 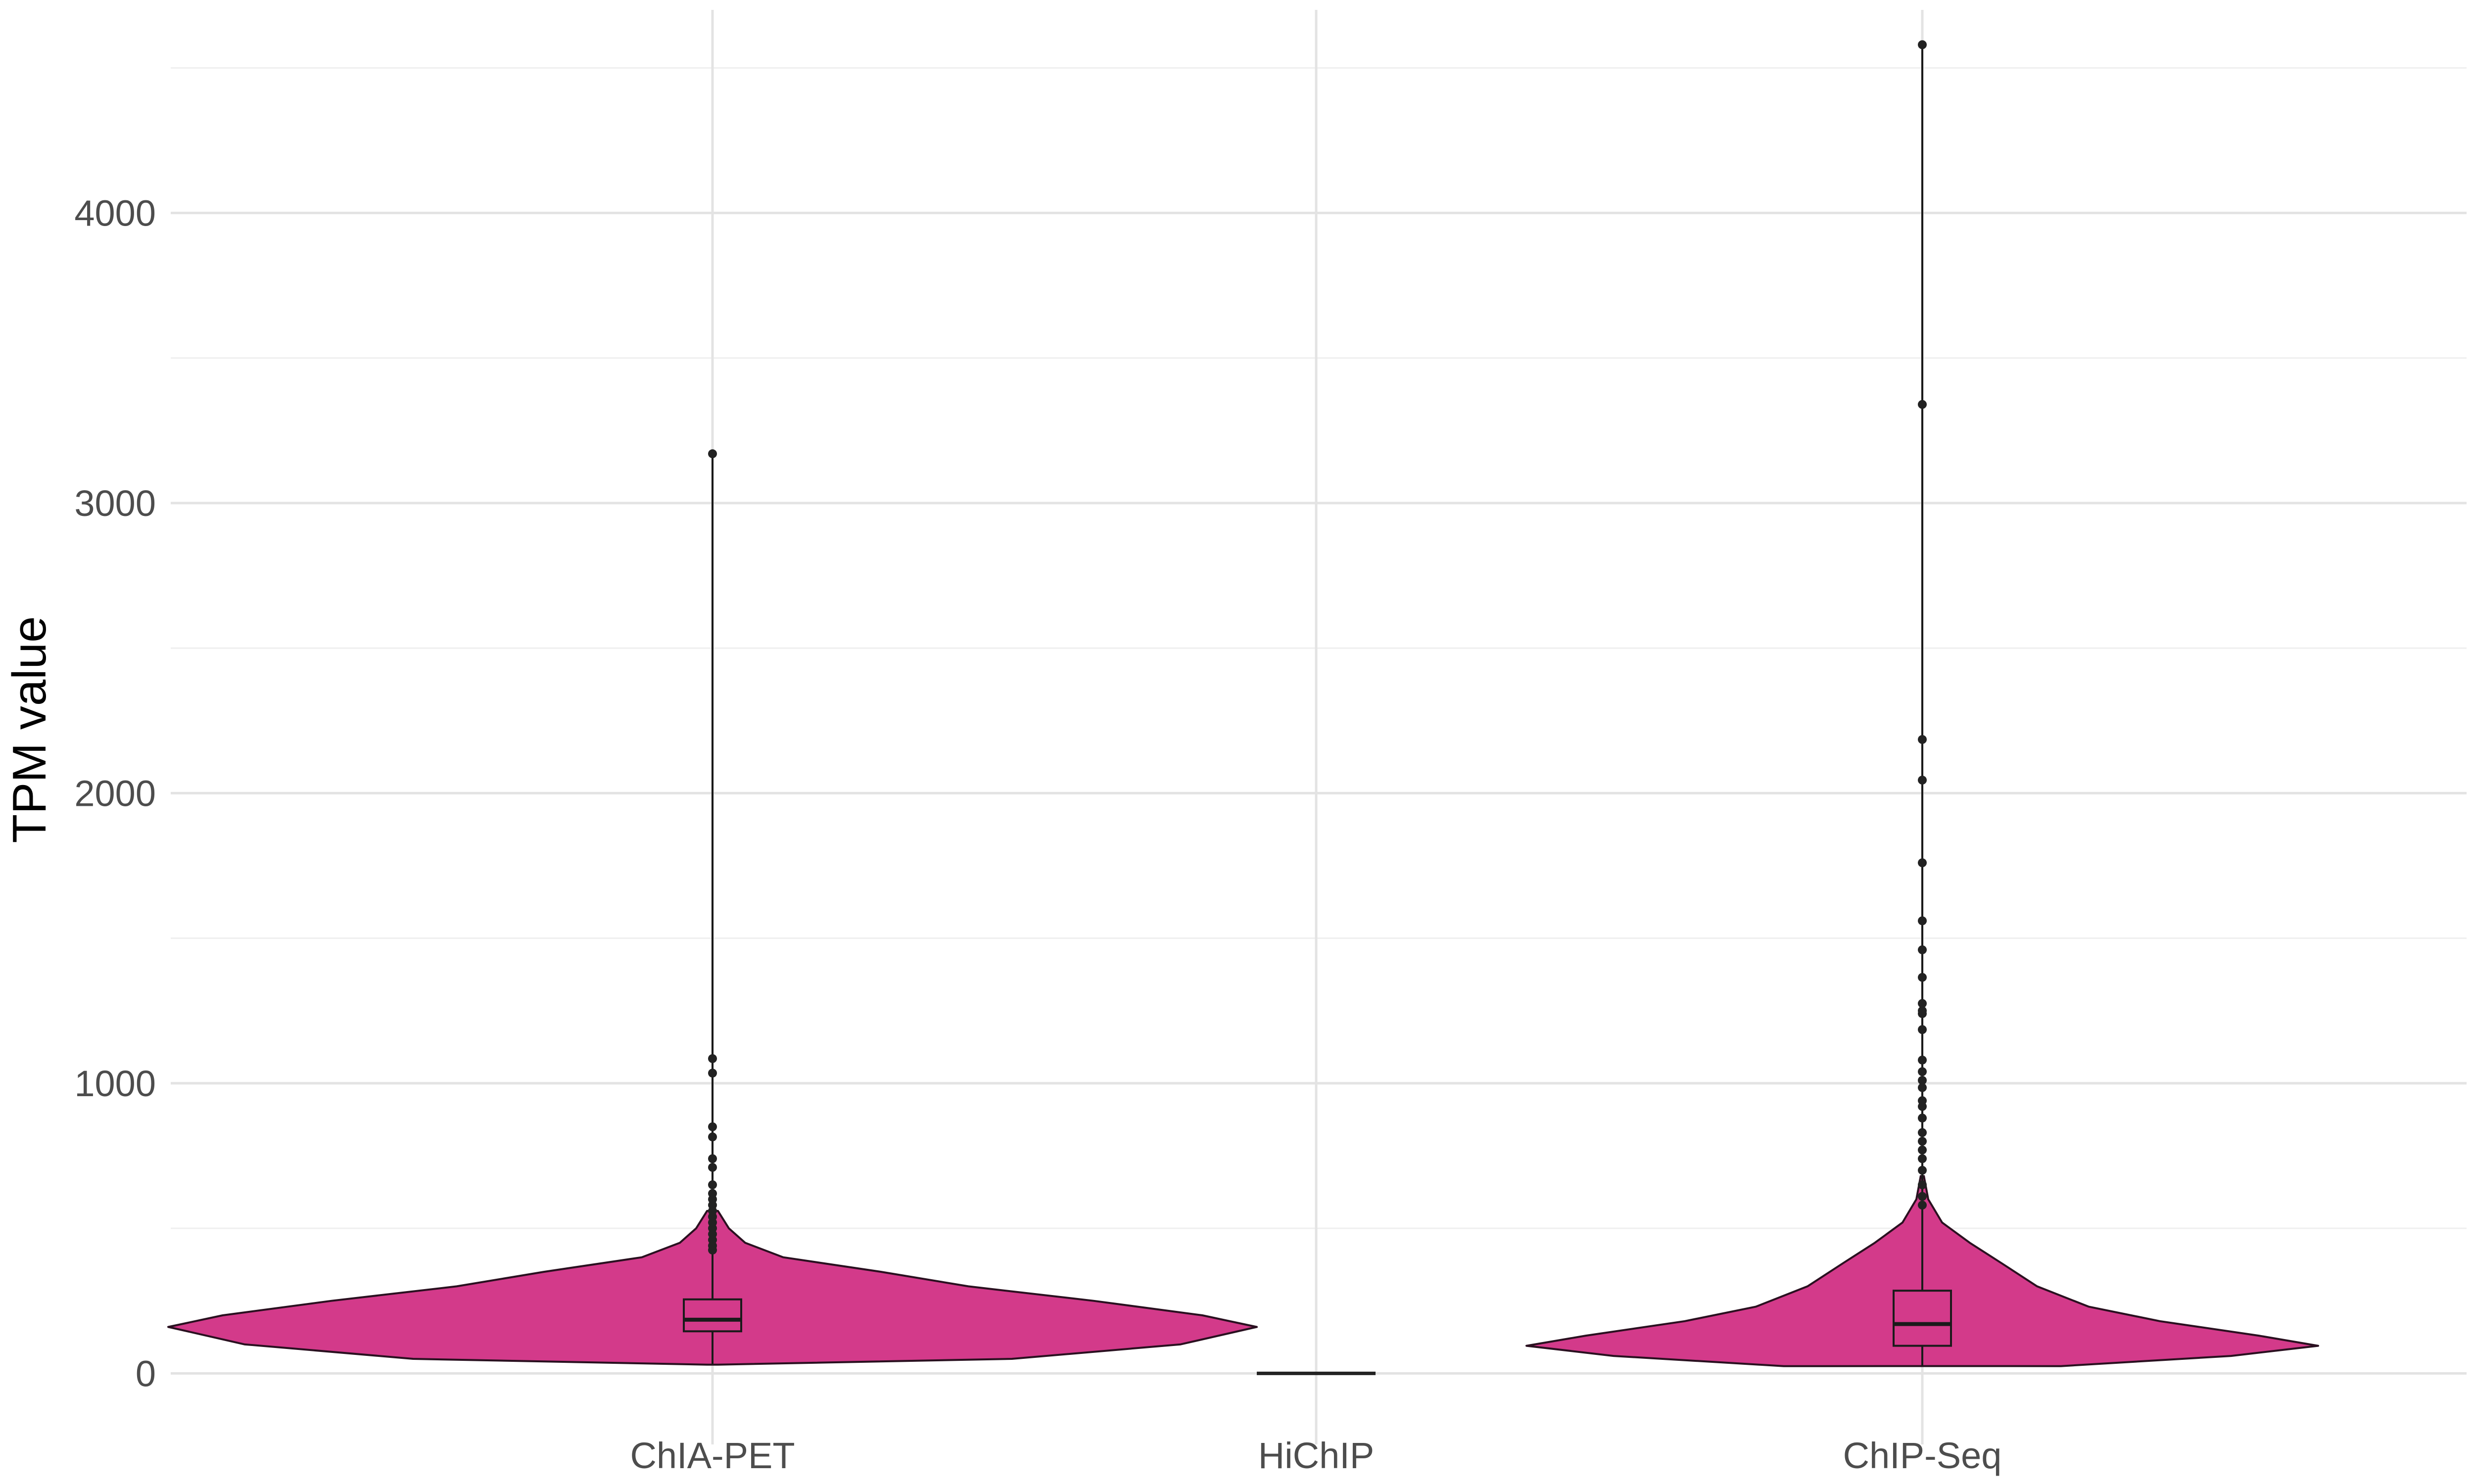 What do you see at coordinates (713, 1455) in the screenshot?
I see `x-tick-label: ChIA-PET` at bounding box center [713, 1455].